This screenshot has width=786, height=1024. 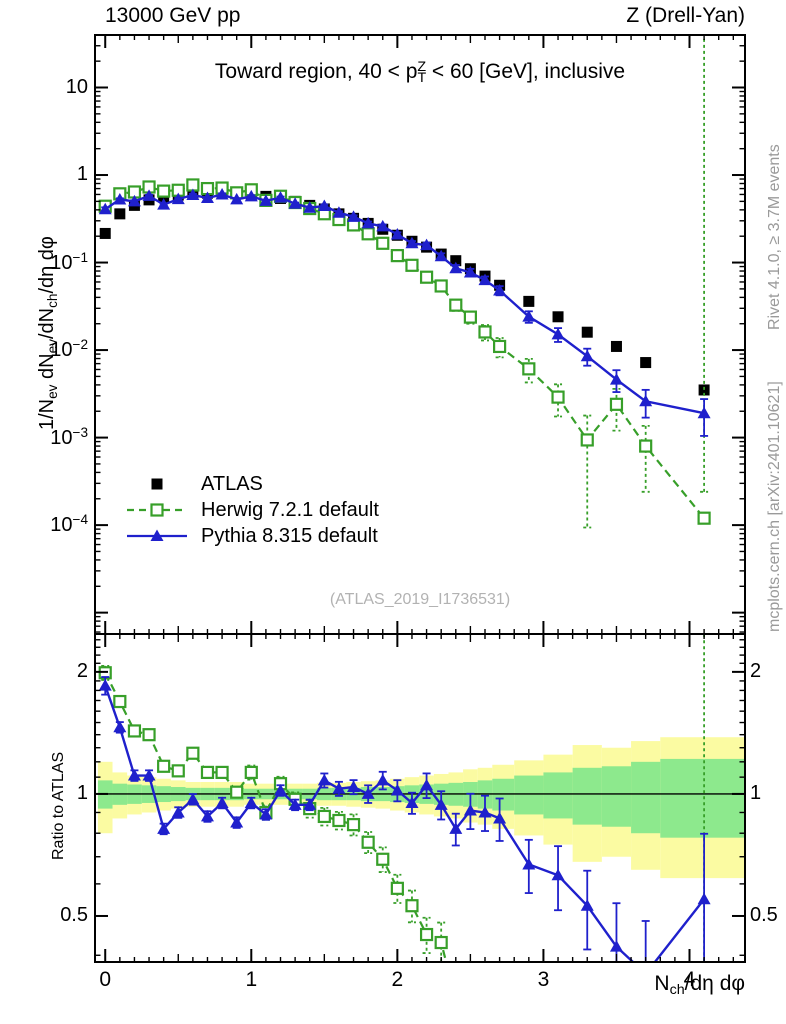 I want to click on main-y-tick-label: 10⁻², so click(x=69, y=349).